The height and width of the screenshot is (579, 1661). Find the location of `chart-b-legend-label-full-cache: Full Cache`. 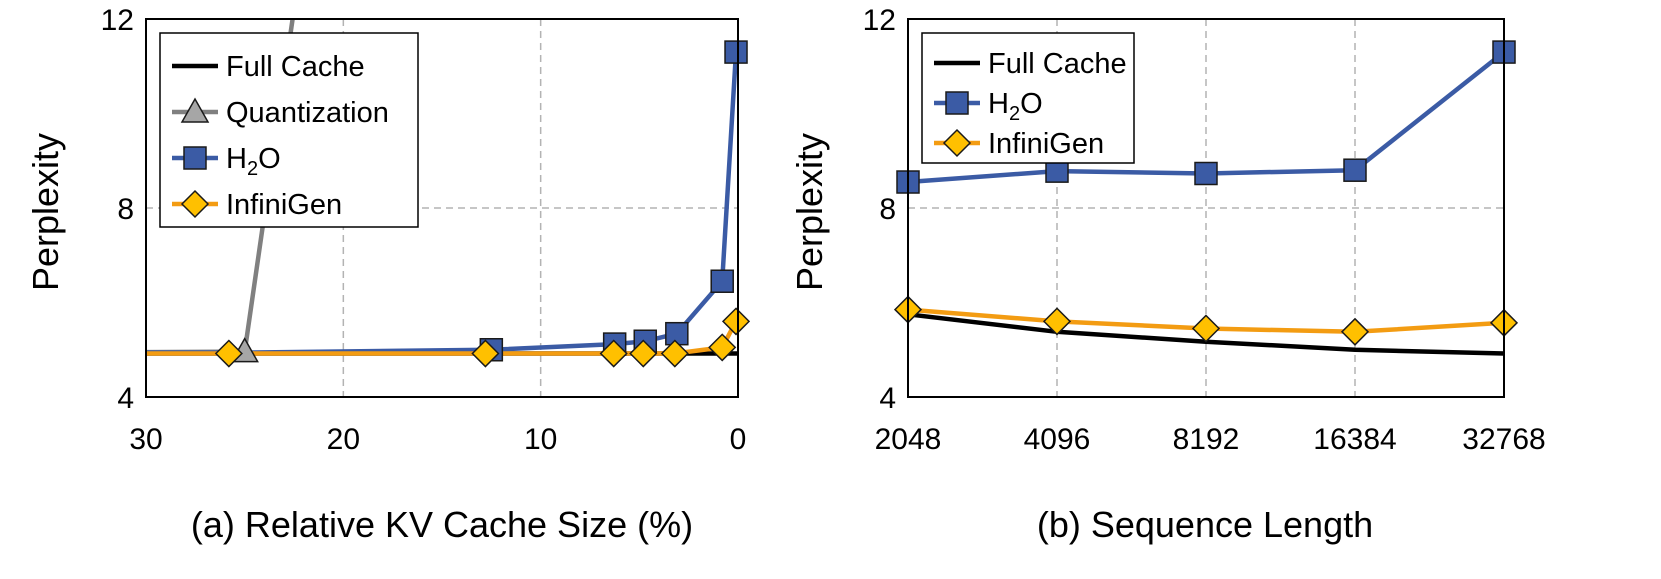

chart-b-legend-label-full-cache: Full Cache is located at coordinates (1057, 64).